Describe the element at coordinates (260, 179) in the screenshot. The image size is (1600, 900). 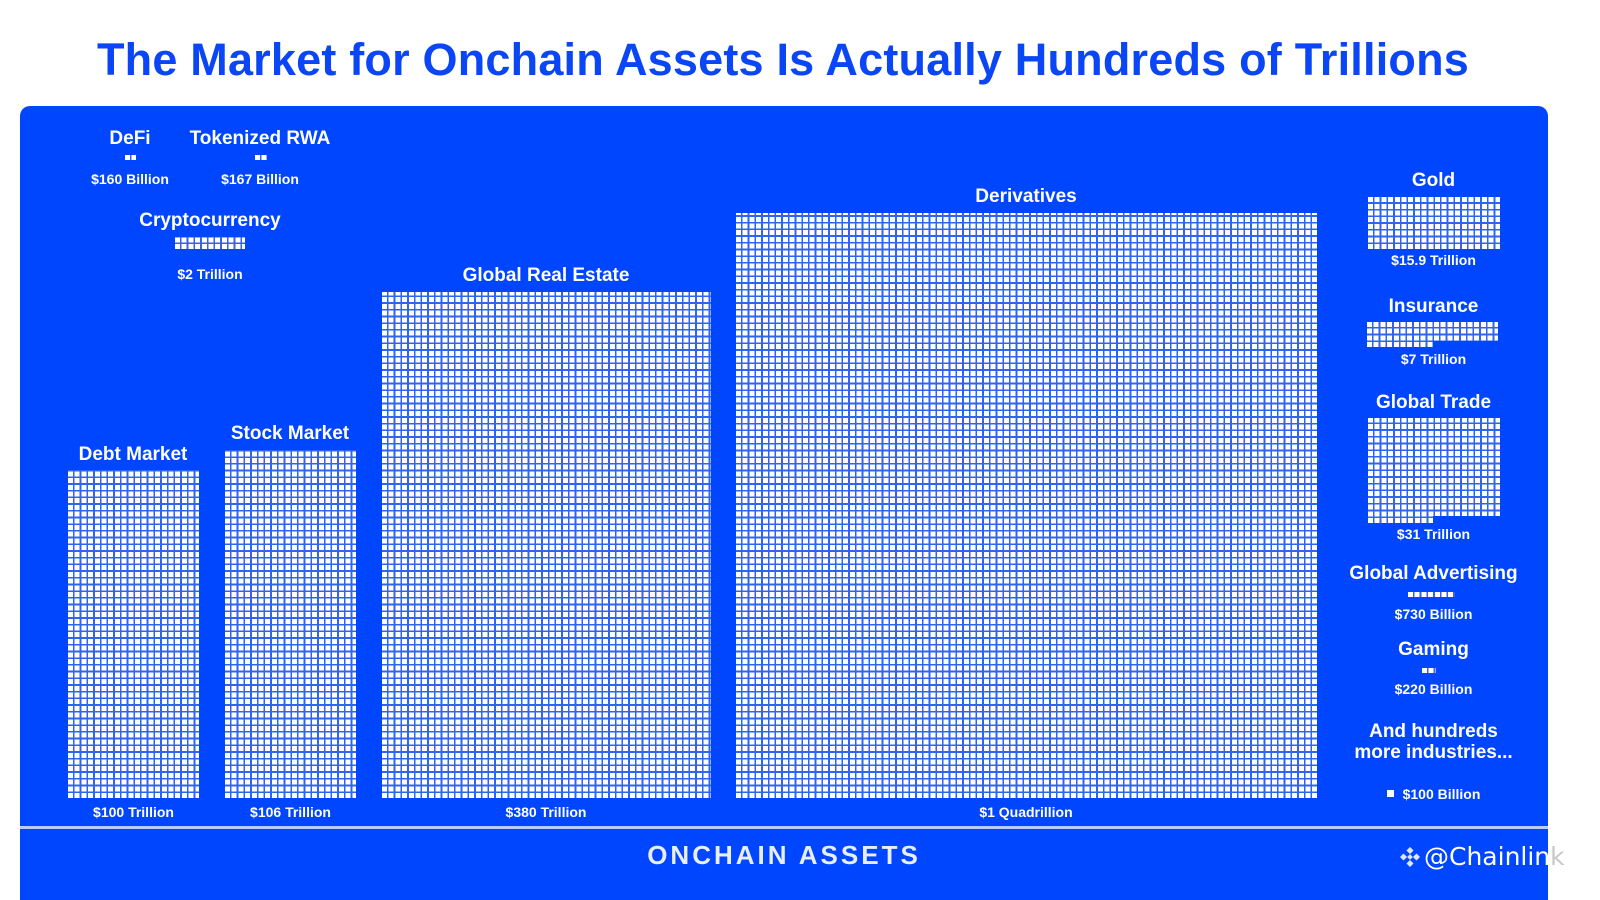
I see `rwa-value: $167 Billion` at that location.